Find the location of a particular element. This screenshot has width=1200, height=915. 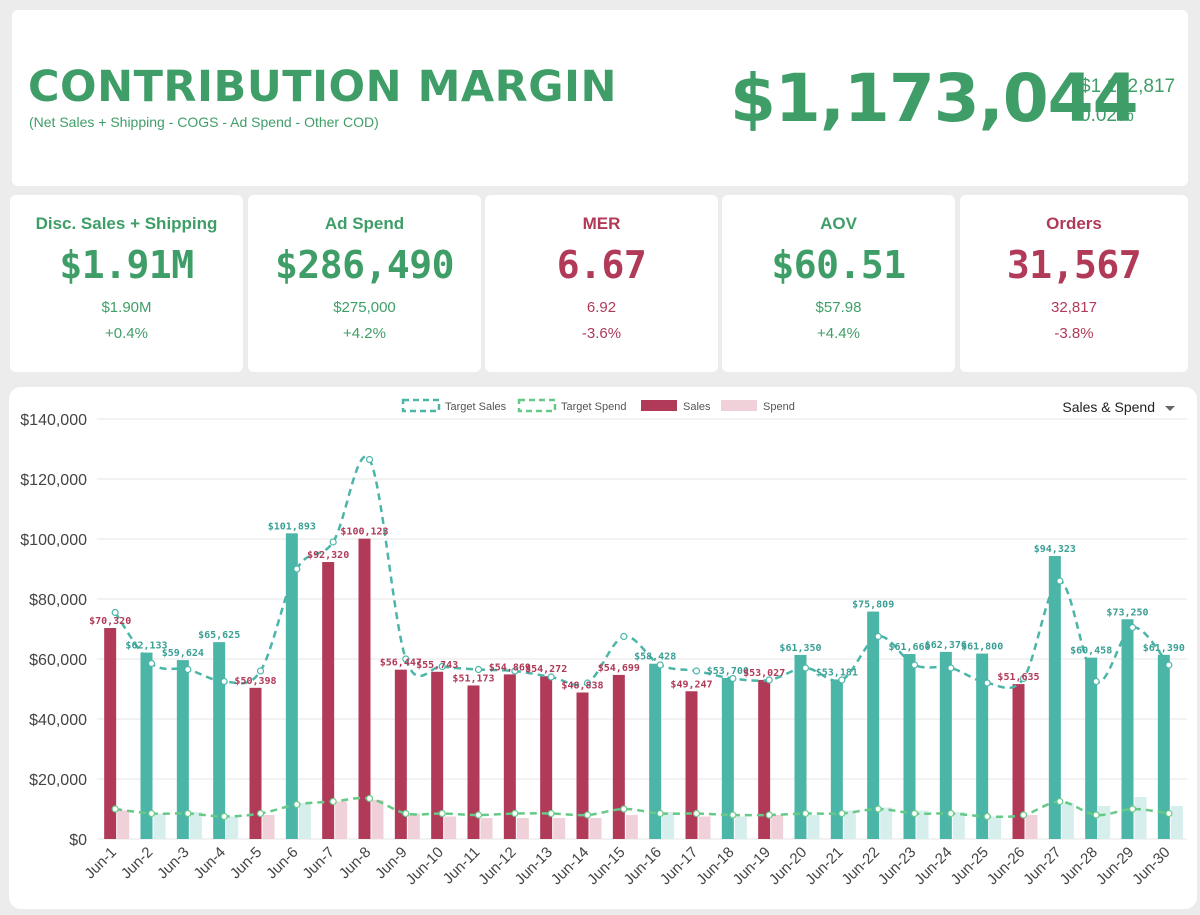

sales-data-label: $59,624 is located at coordinates (183, 653).